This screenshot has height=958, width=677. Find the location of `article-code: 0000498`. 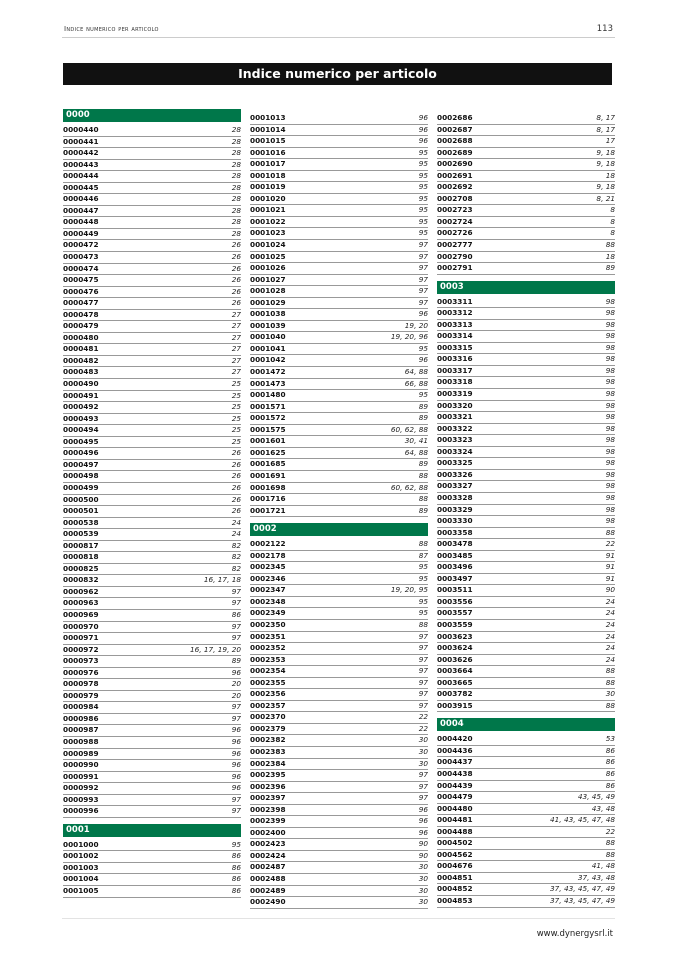

article-code: 0000498 is located at coordinates (81, 476).